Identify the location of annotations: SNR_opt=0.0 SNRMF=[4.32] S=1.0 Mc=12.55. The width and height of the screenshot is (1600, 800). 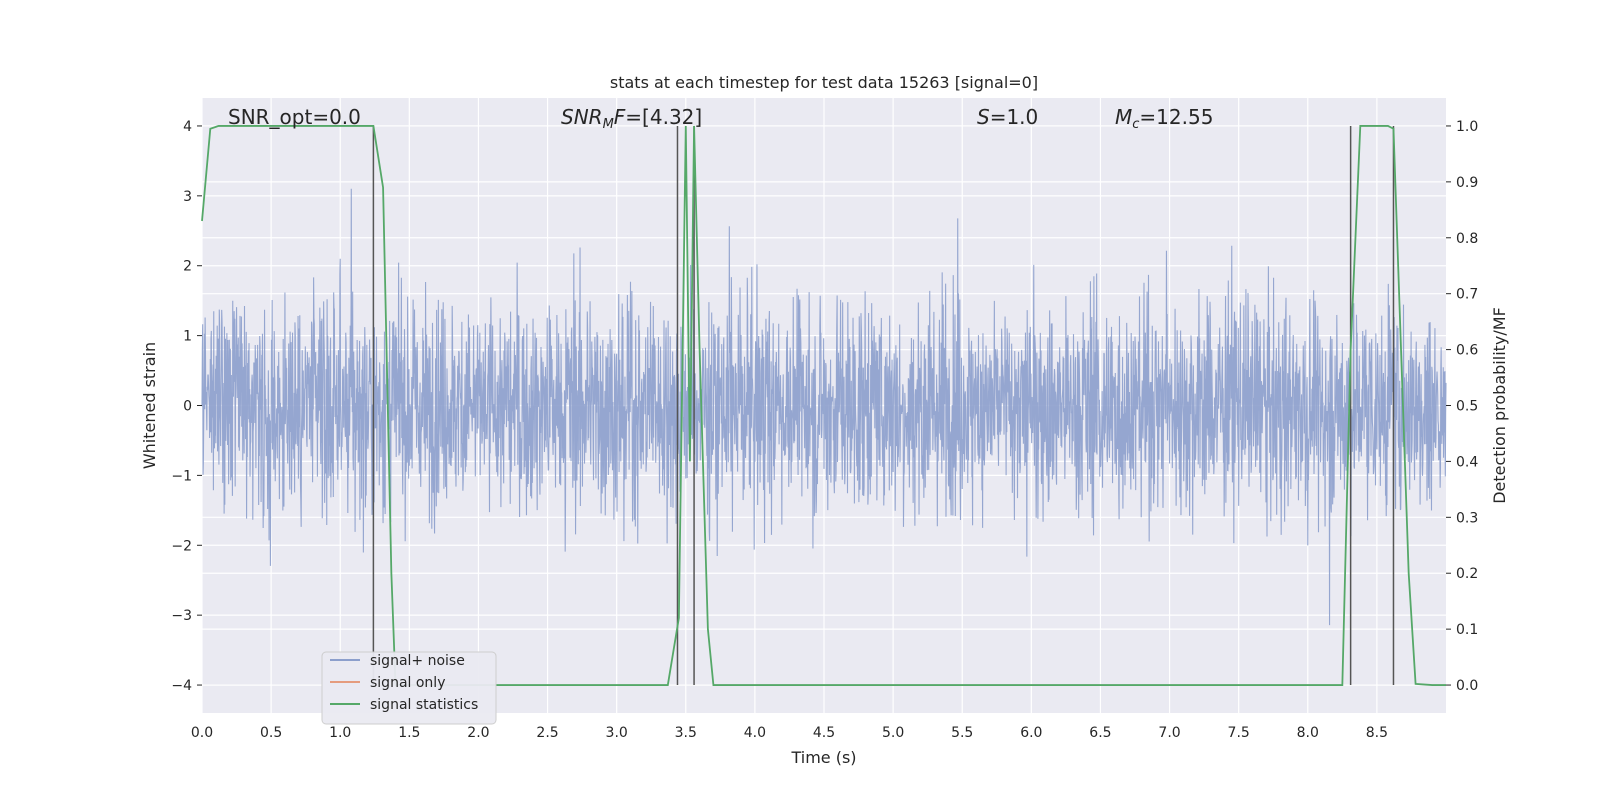
(720, 118).